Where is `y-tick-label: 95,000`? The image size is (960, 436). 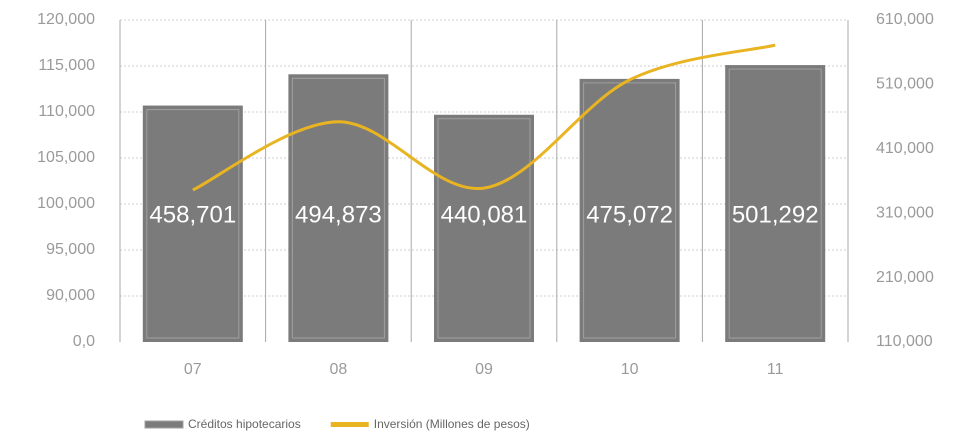 y-tick-label: 95,000 is located at coordinates (70, 249).